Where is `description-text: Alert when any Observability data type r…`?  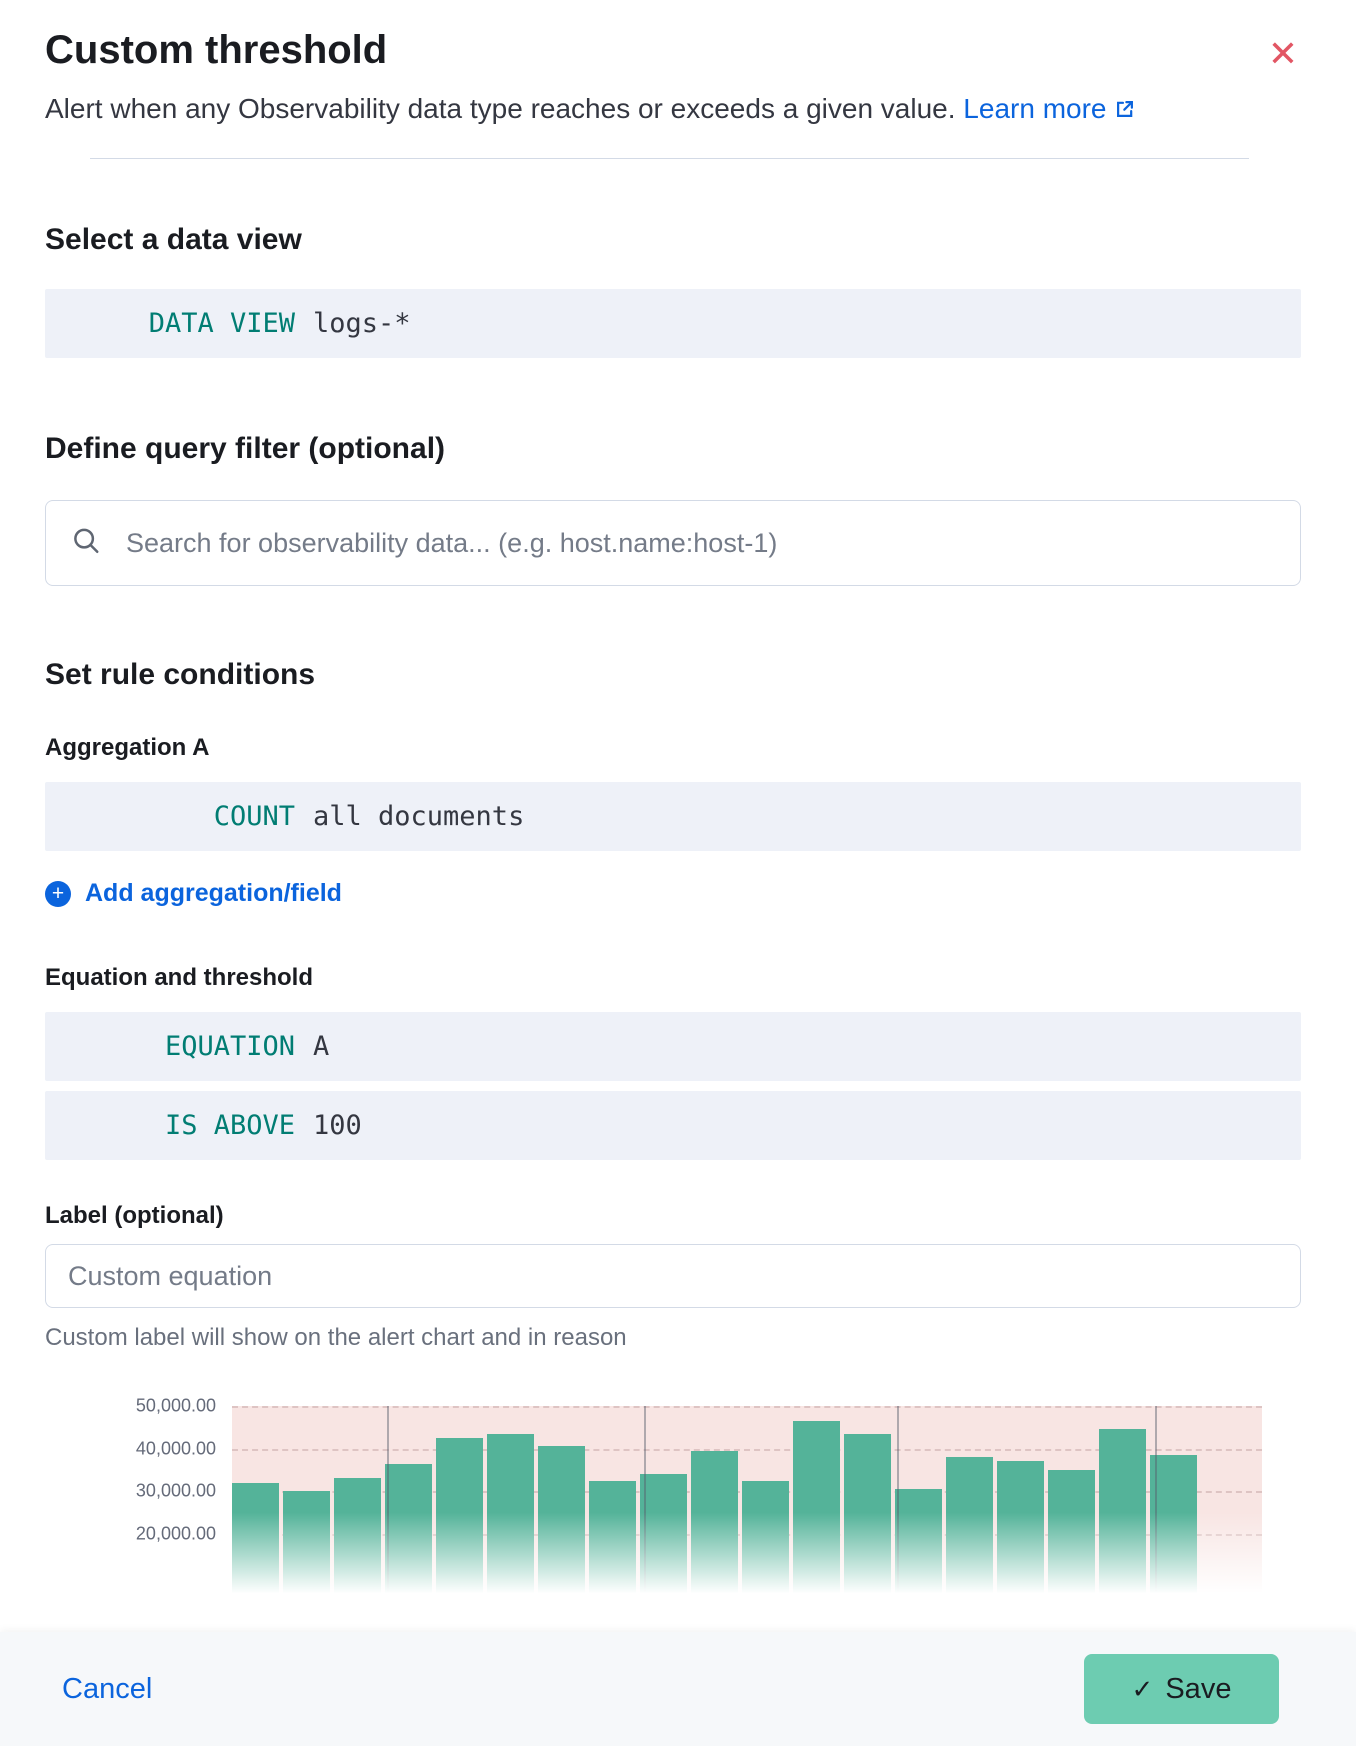 description-text: Alert when any Observability data type r… is located at coordinates (500, 108).